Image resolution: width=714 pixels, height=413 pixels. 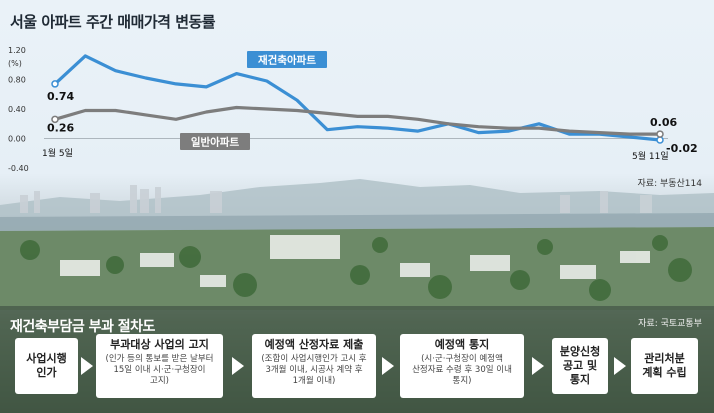 What do you see at coordinates (17, 109) in the screenshot?
I see `y-tick-label: 0.40` at bounding box center [17, 109].